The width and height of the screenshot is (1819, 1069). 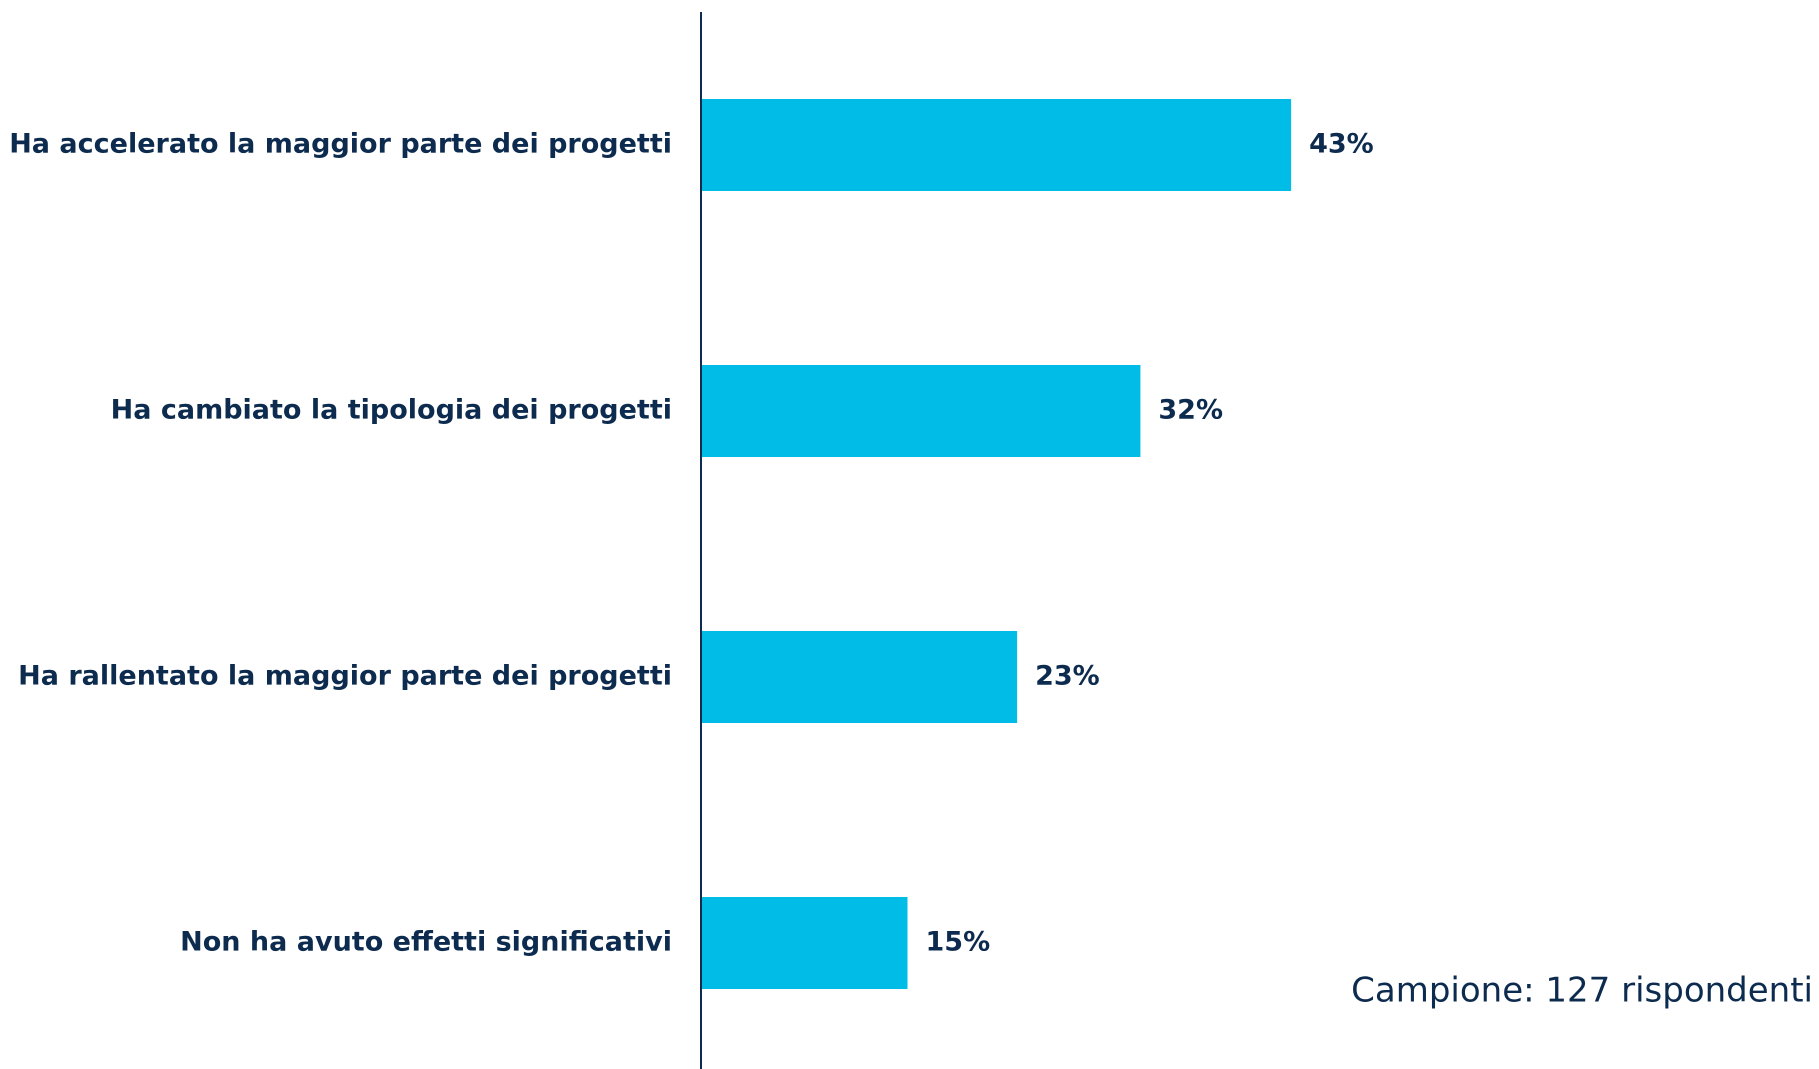 What do you see at coordinates (391, 410) in the screenshot?
I see `category-label: Ha cambiato la tipologia dei progetti` at bounding box center [391, 410].